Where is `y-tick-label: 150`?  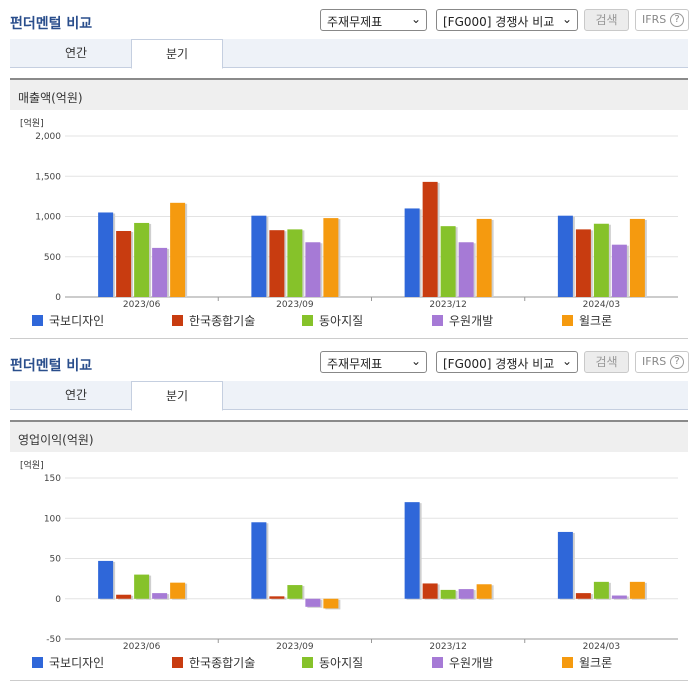
y-tick-label: 150 is located at coordinates (52, 479).